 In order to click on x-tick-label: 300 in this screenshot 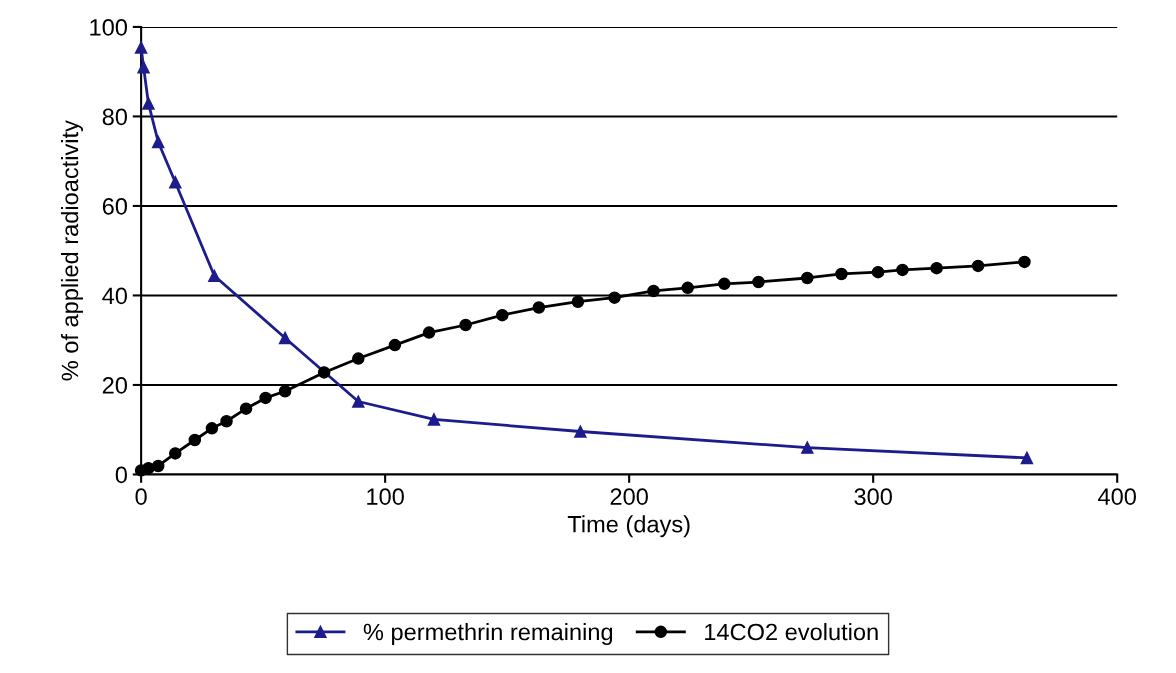, I will do `click(873, 496)`.